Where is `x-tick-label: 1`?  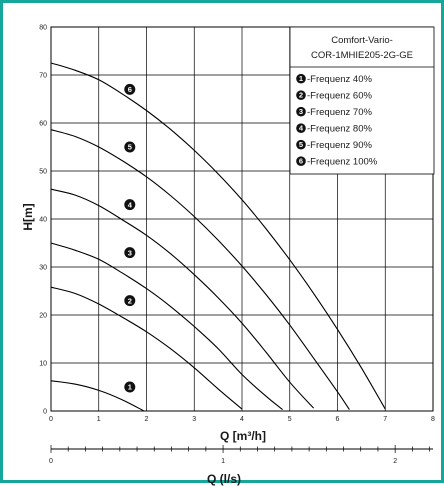 x-tick-label: 1 is located at coordinates (99, 419).